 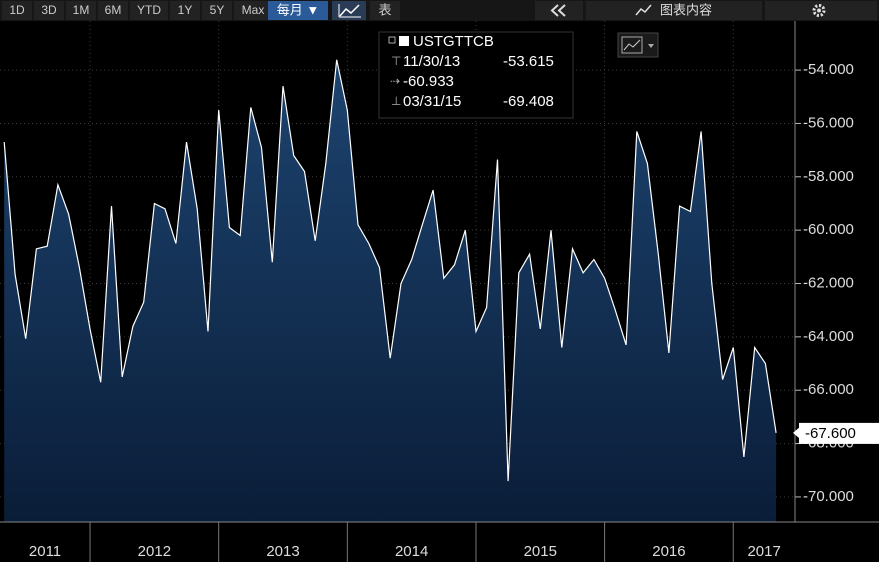 I want to click on legend-icon: ⊤, so click(x=396, y=61).